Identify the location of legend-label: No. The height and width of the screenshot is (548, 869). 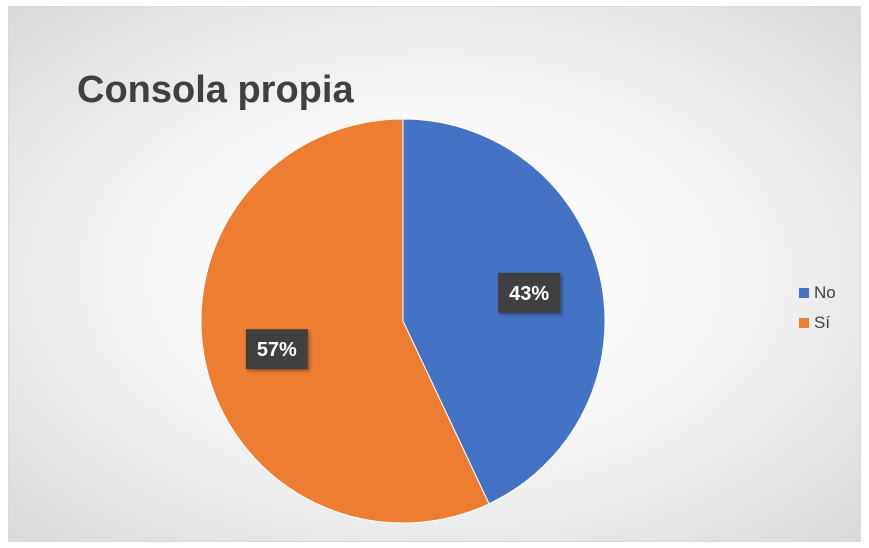
(825, 292).